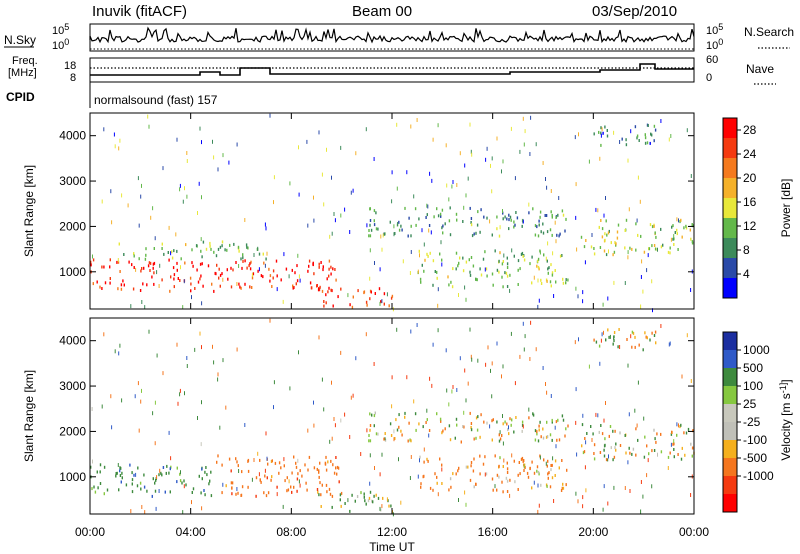 Image resolution: width=800 pixels, height=554 pixels. Describe the element at coordinates (714, 29) in the screenshot. I see `nsearch-tick-top: 105` at that location.